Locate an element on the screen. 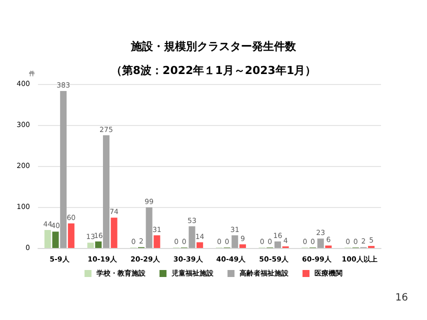  chart-subtitle: （第8波：2022年１1月～2023年1月） is located at coordinates (213, 70).